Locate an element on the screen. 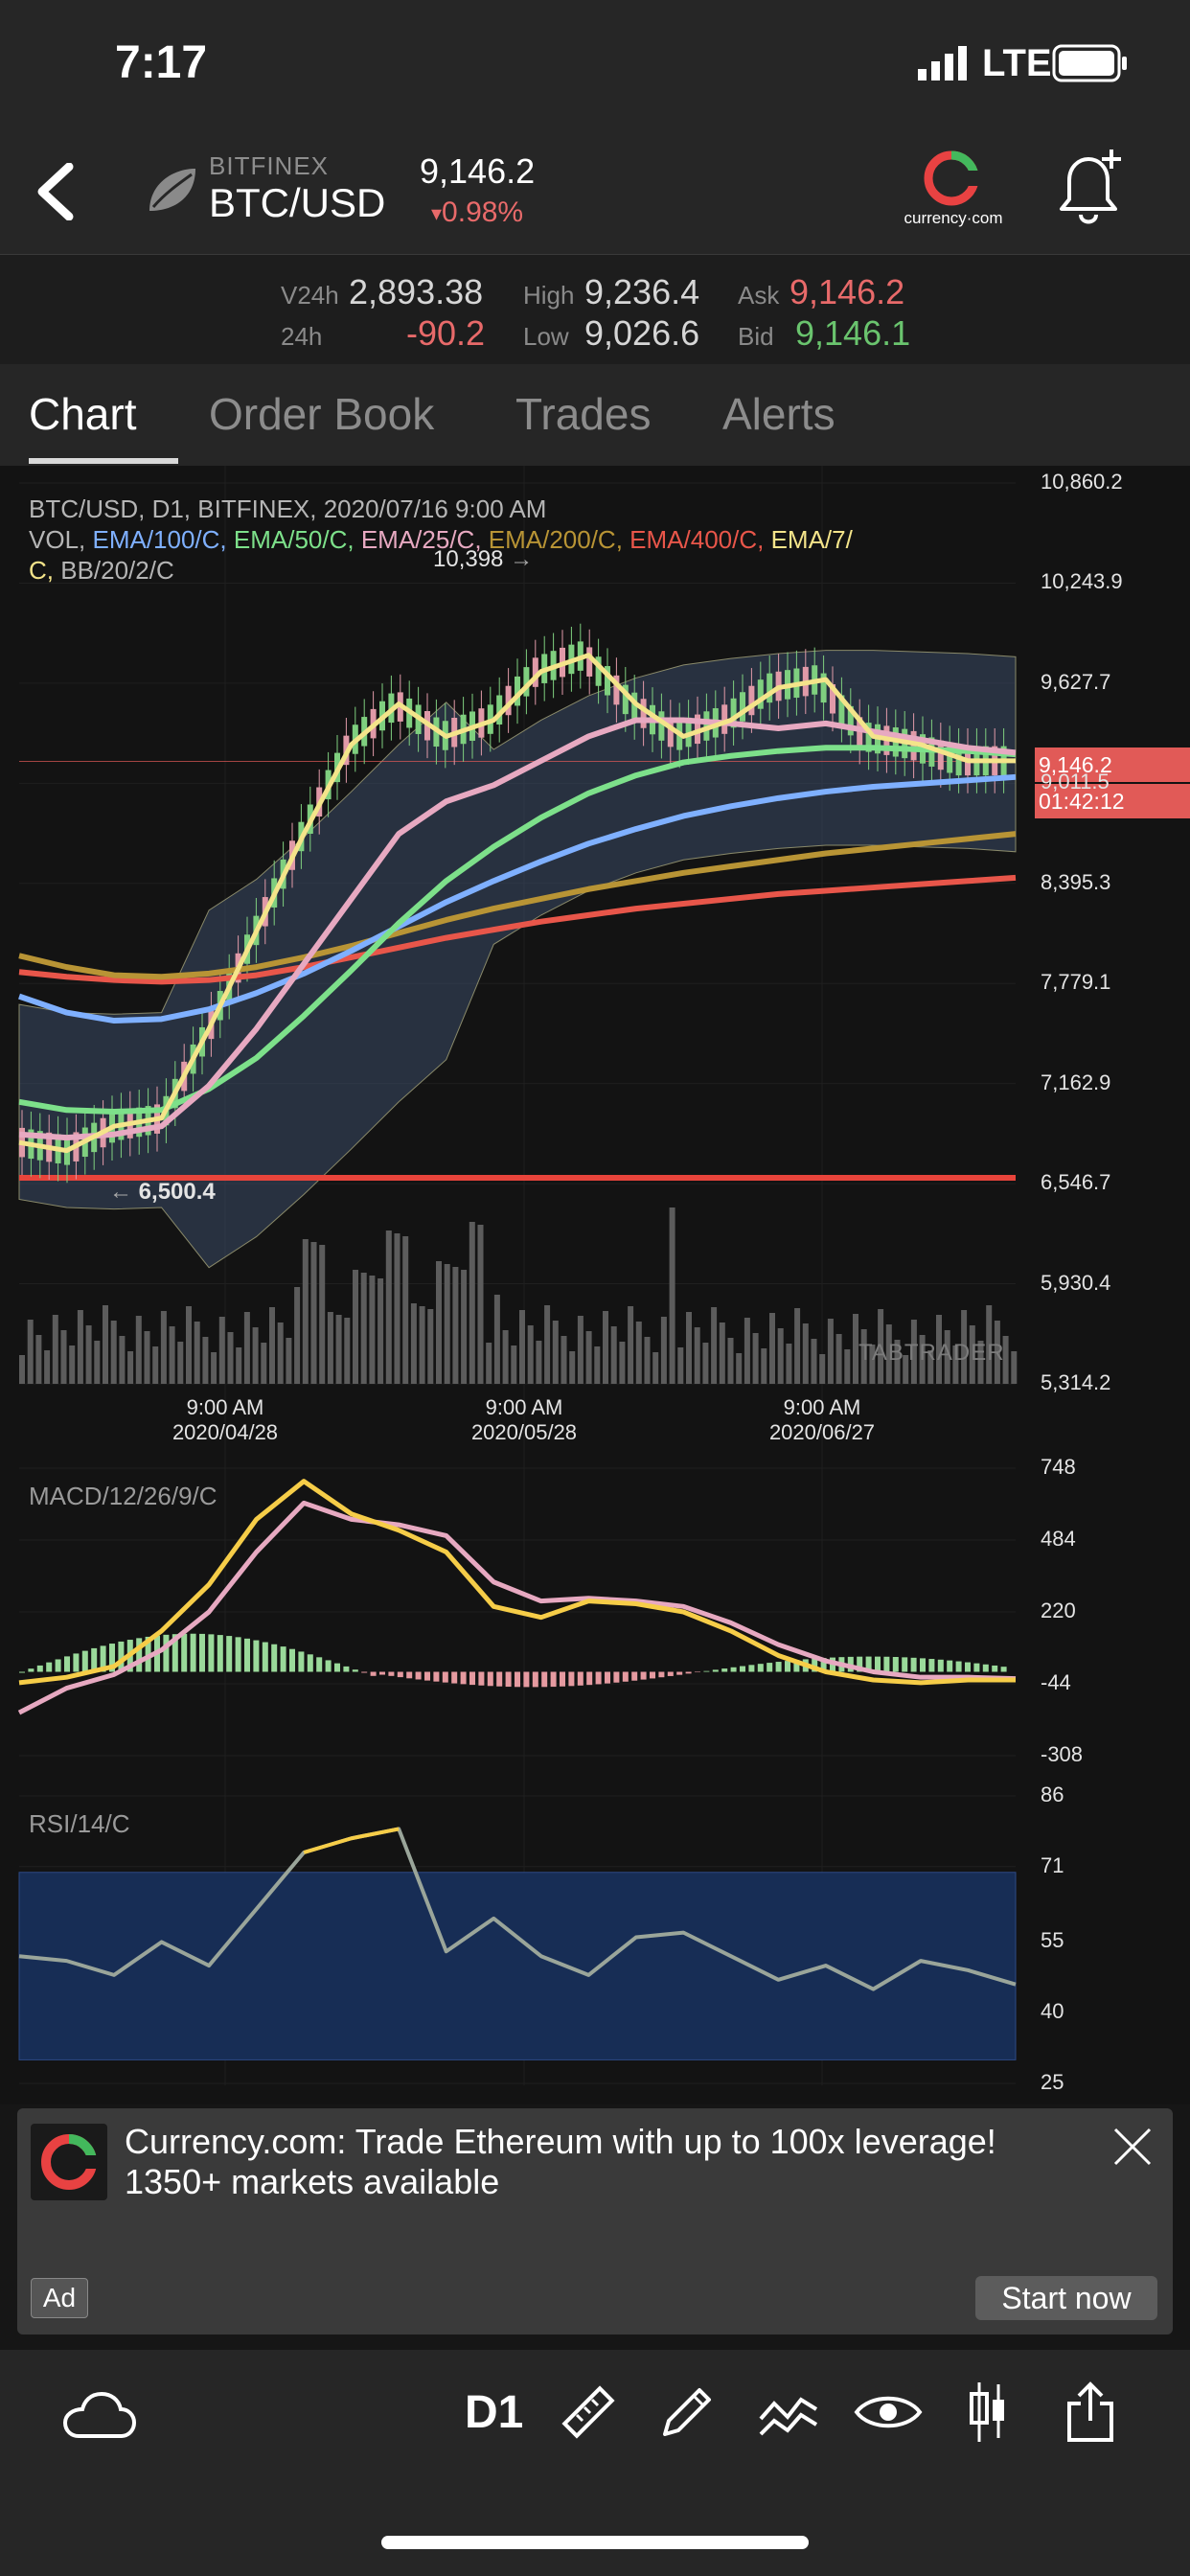  currency-com-button: currency·com is located at coordinates (953, 189).